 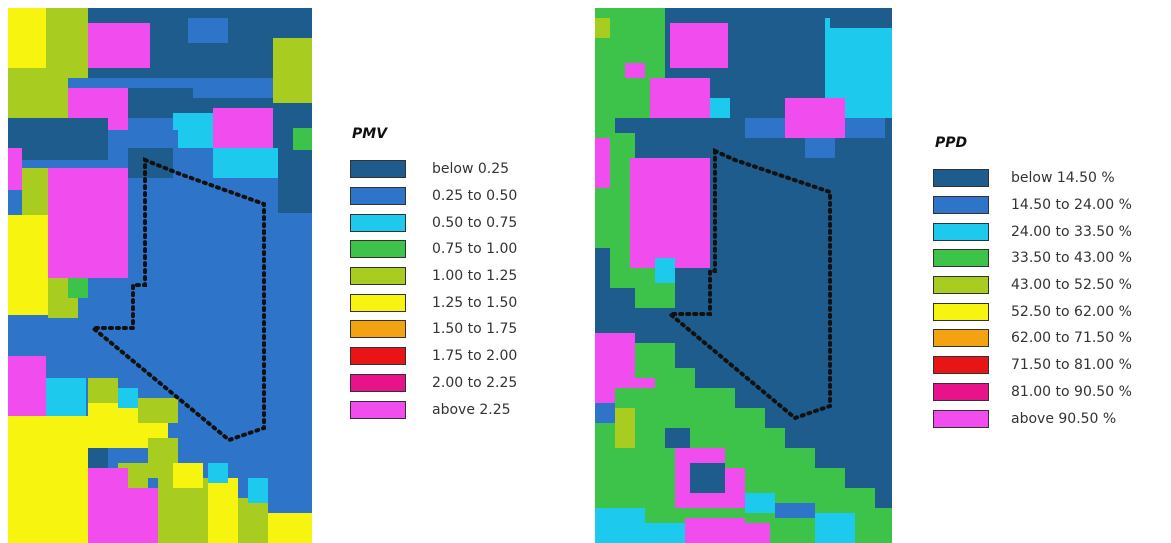 I want to click on legend-label: 0.25 to 0.50, so click(x=475, y=196).